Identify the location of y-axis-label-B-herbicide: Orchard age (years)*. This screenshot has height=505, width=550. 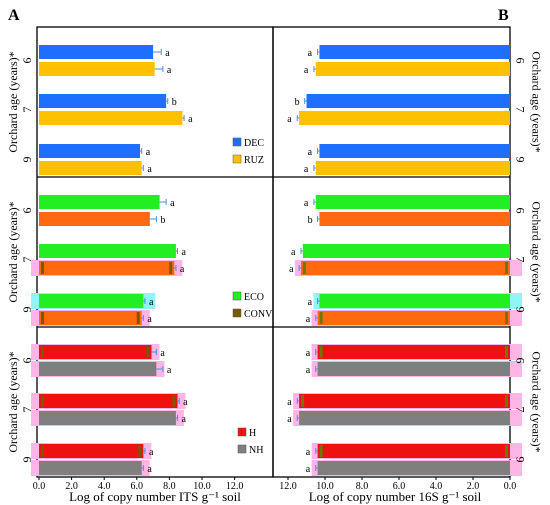
(536, 401).